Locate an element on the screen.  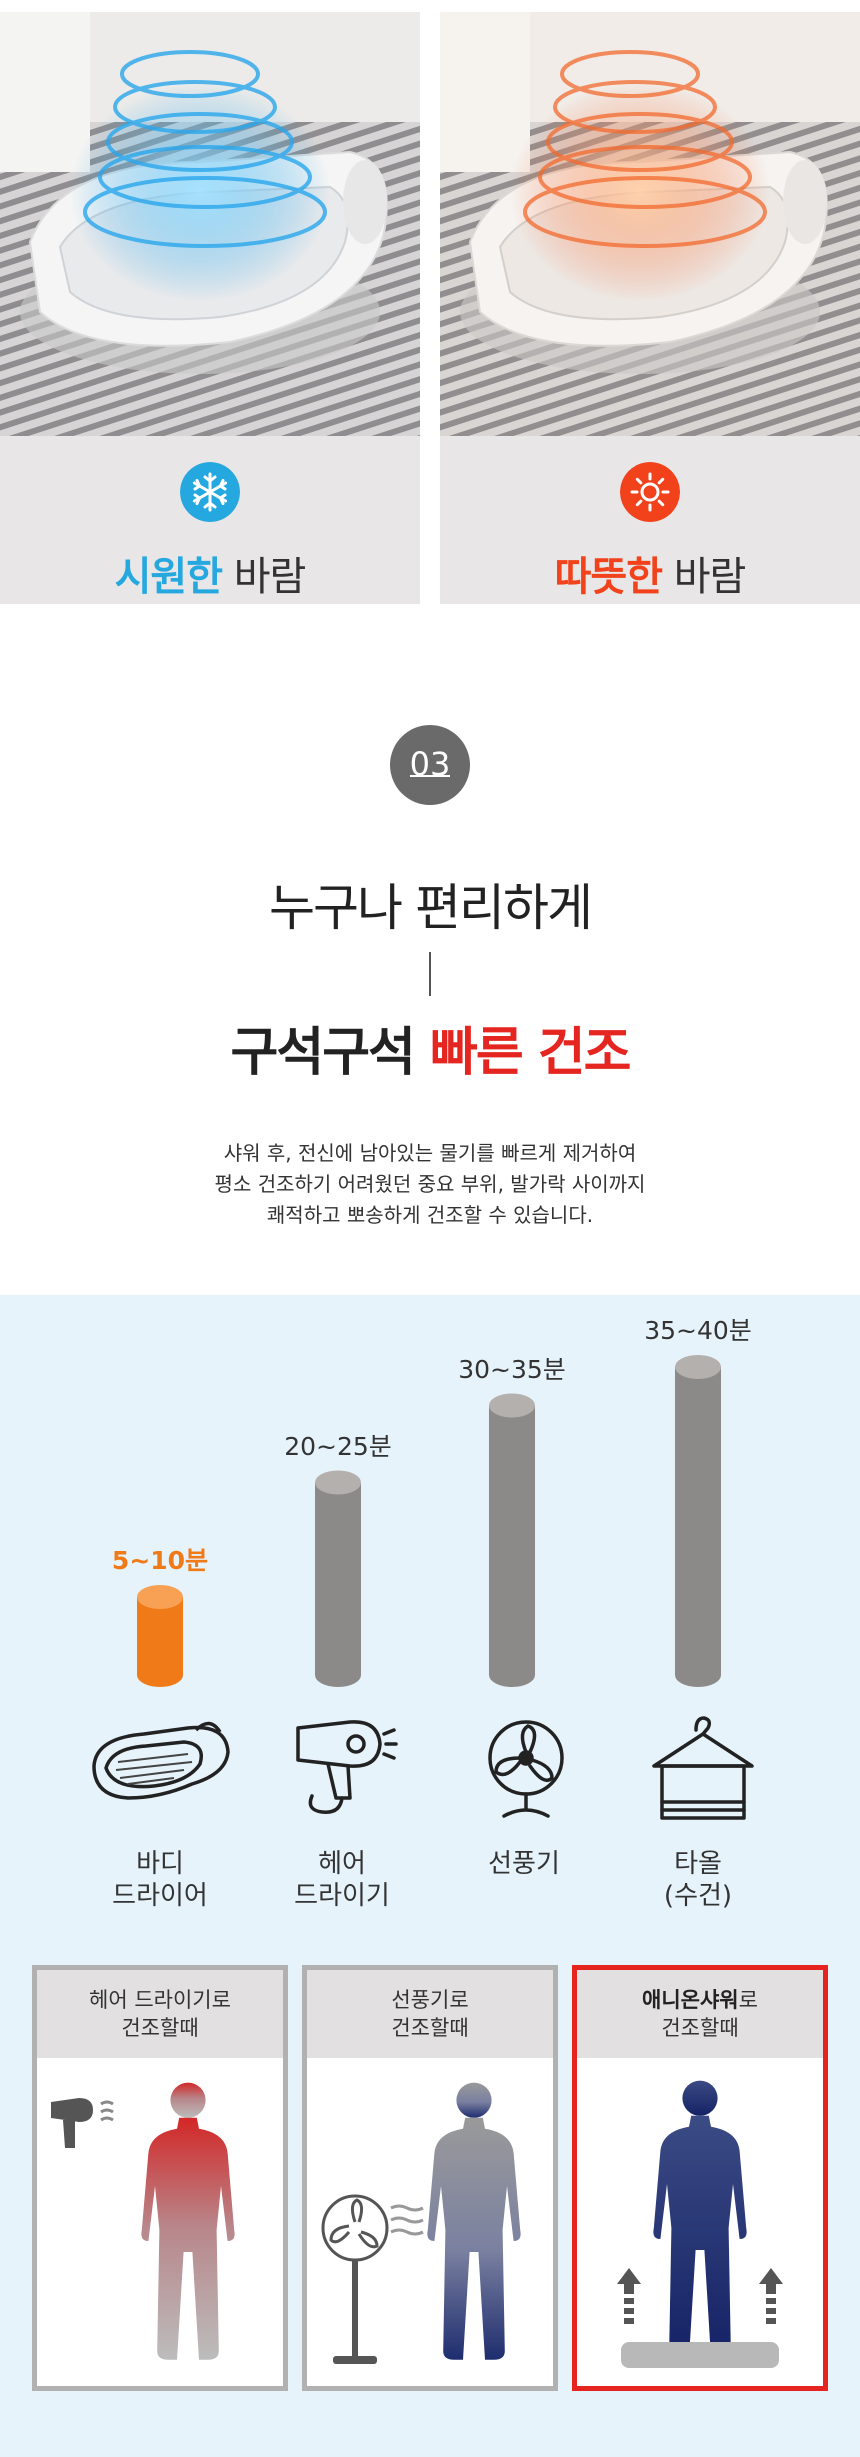
device-label-line: 헤어 is located at coordinates (342, 1864).